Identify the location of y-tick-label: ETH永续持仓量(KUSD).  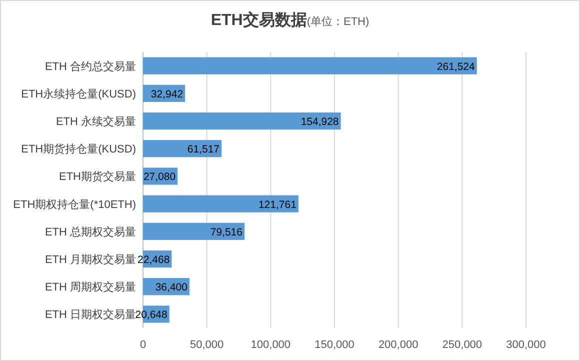
(78, 93).